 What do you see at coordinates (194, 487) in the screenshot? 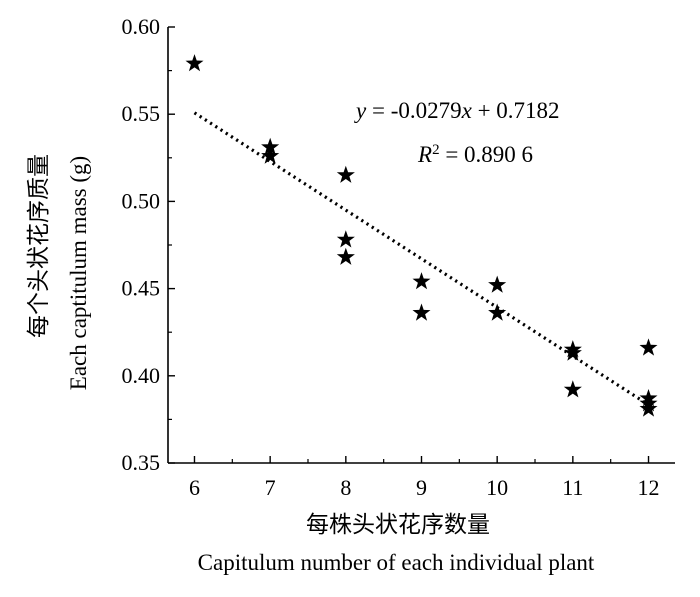
I see `x-tick-label: 6` at bounding box center [194, 487].